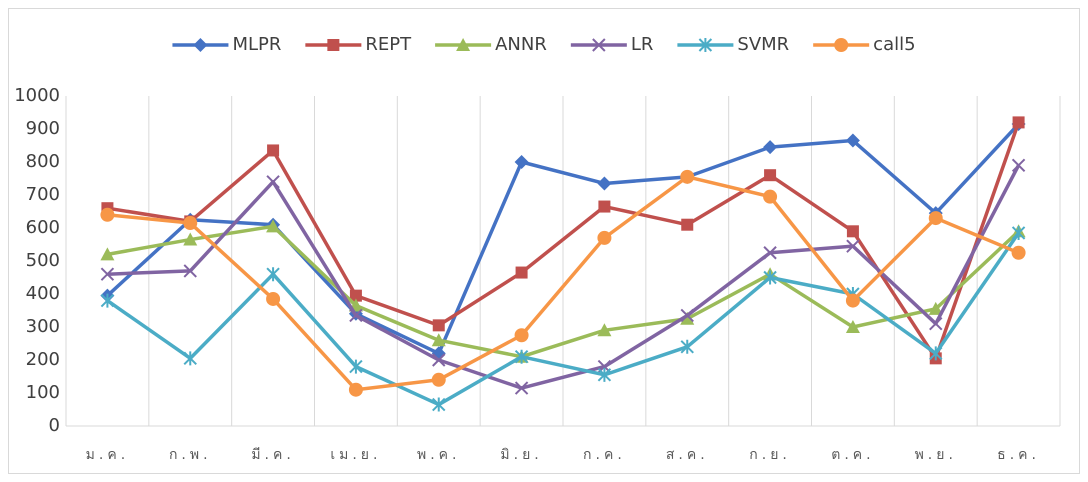 The width and height of the screenshot is (1088, 482). What do you see at coordinates (388, 44) in the screenshot?
I see `legend-label: REPT` at bounding box center [388, 44].